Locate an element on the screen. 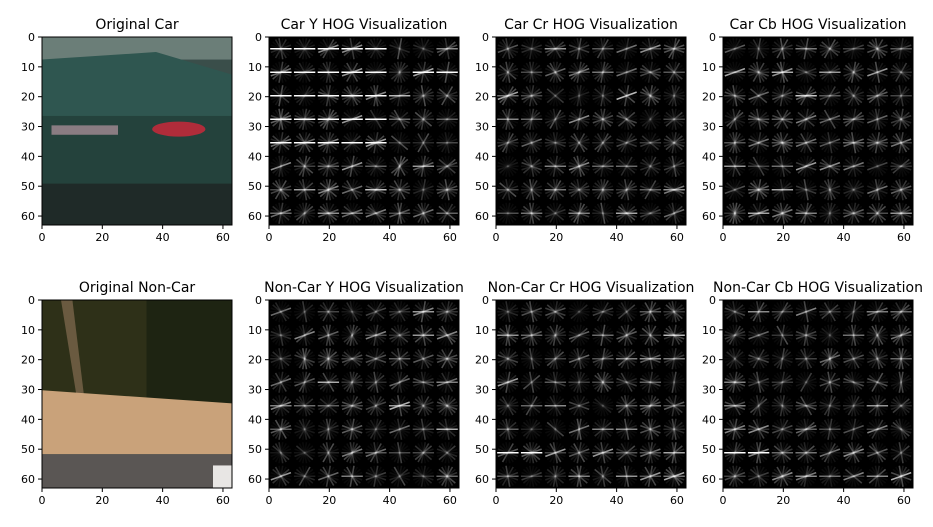 The height and width of the screenshot is (527, 933). y-tick-label: 30 is located at coordinates (255, 127).